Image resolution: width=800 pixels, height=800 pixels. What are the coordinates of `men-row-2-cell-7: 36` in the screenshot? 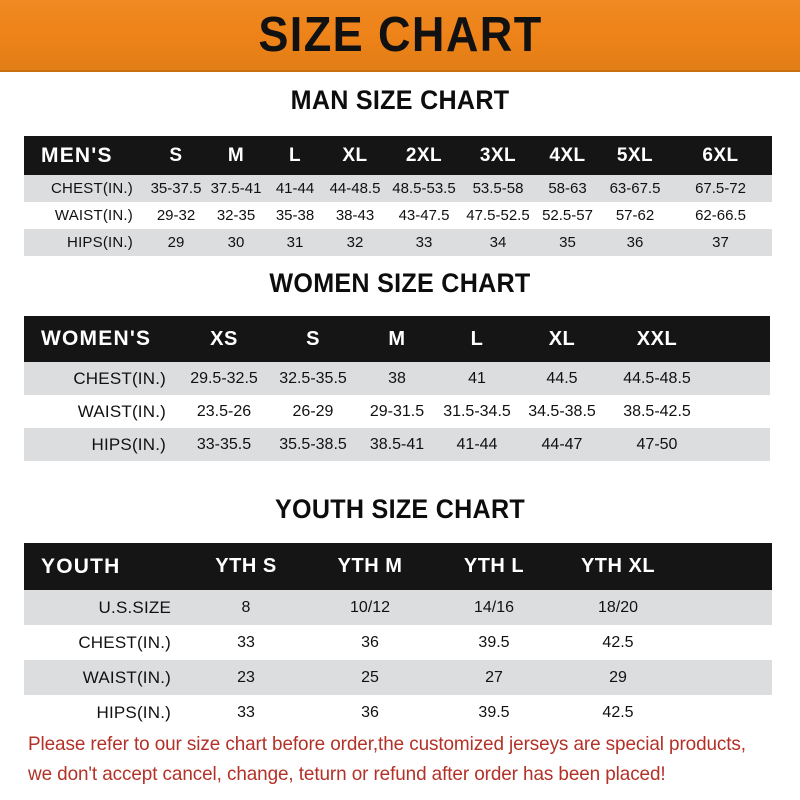 It's located at (635, 242).